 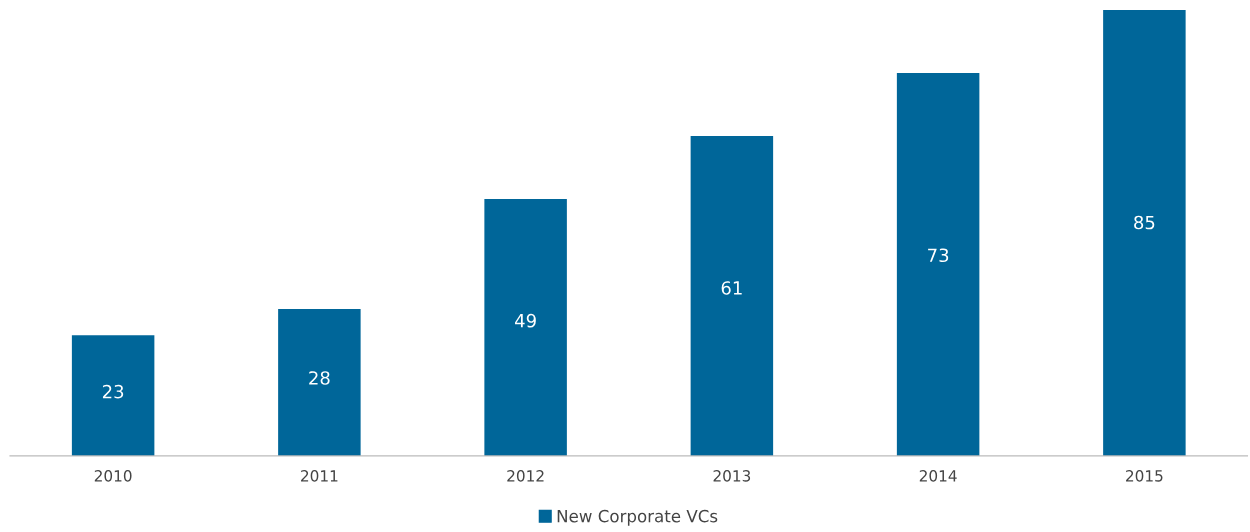 I want to click on data-label: 73, so click(x=938, y=255).